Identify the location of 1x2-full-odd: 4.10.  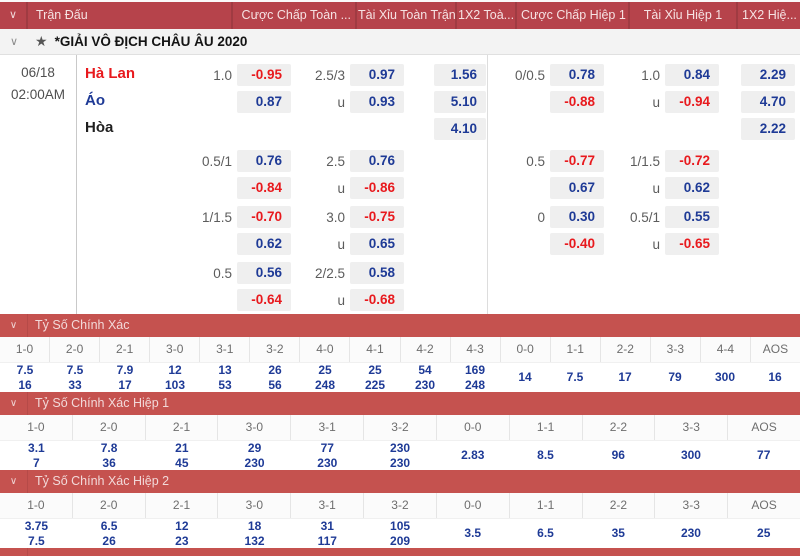
(460, 129).